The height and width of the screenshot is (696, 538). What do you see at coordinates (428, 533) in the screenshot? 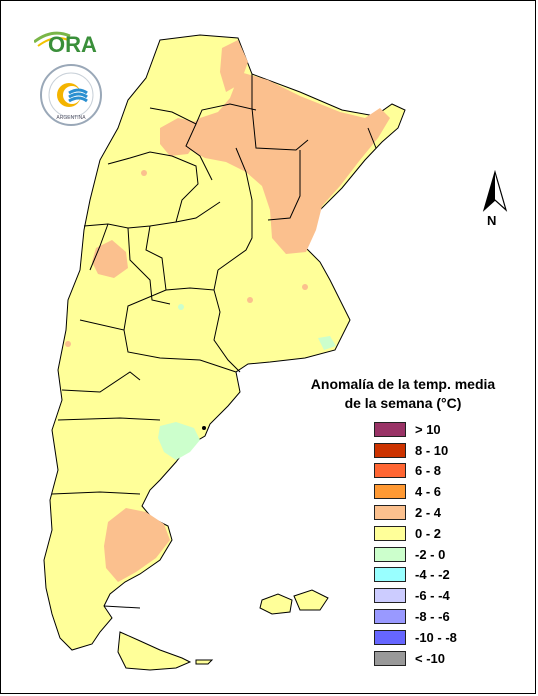
I see `legend-label: 0 - 2` at bounding box center [428, 533].